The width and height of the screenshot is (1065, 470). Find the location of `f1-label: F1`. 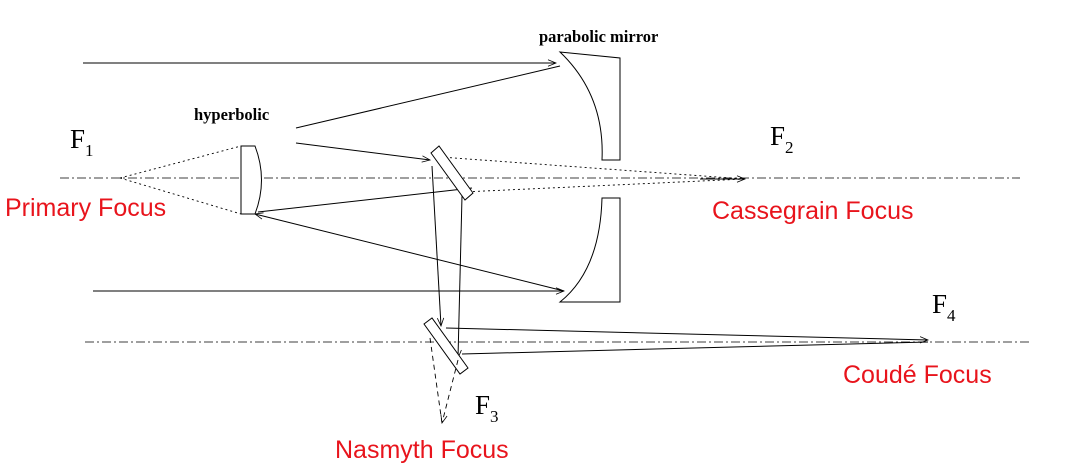

f1-label: F1 is located at coordinates (82, 142).